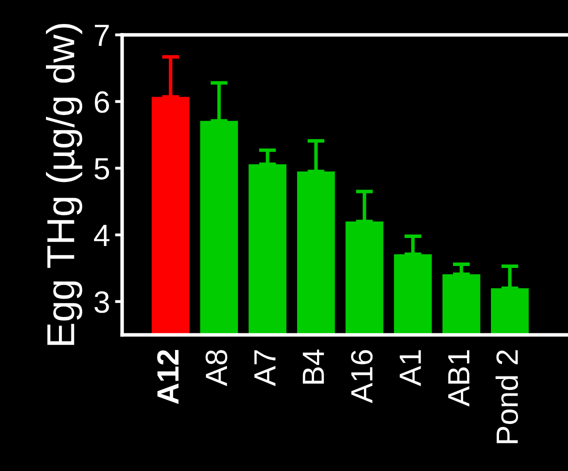  What do you see at coordinates (410, 368) in the screenshot?
I see `x-tick-label: A1` at bounding box center [410, 368].